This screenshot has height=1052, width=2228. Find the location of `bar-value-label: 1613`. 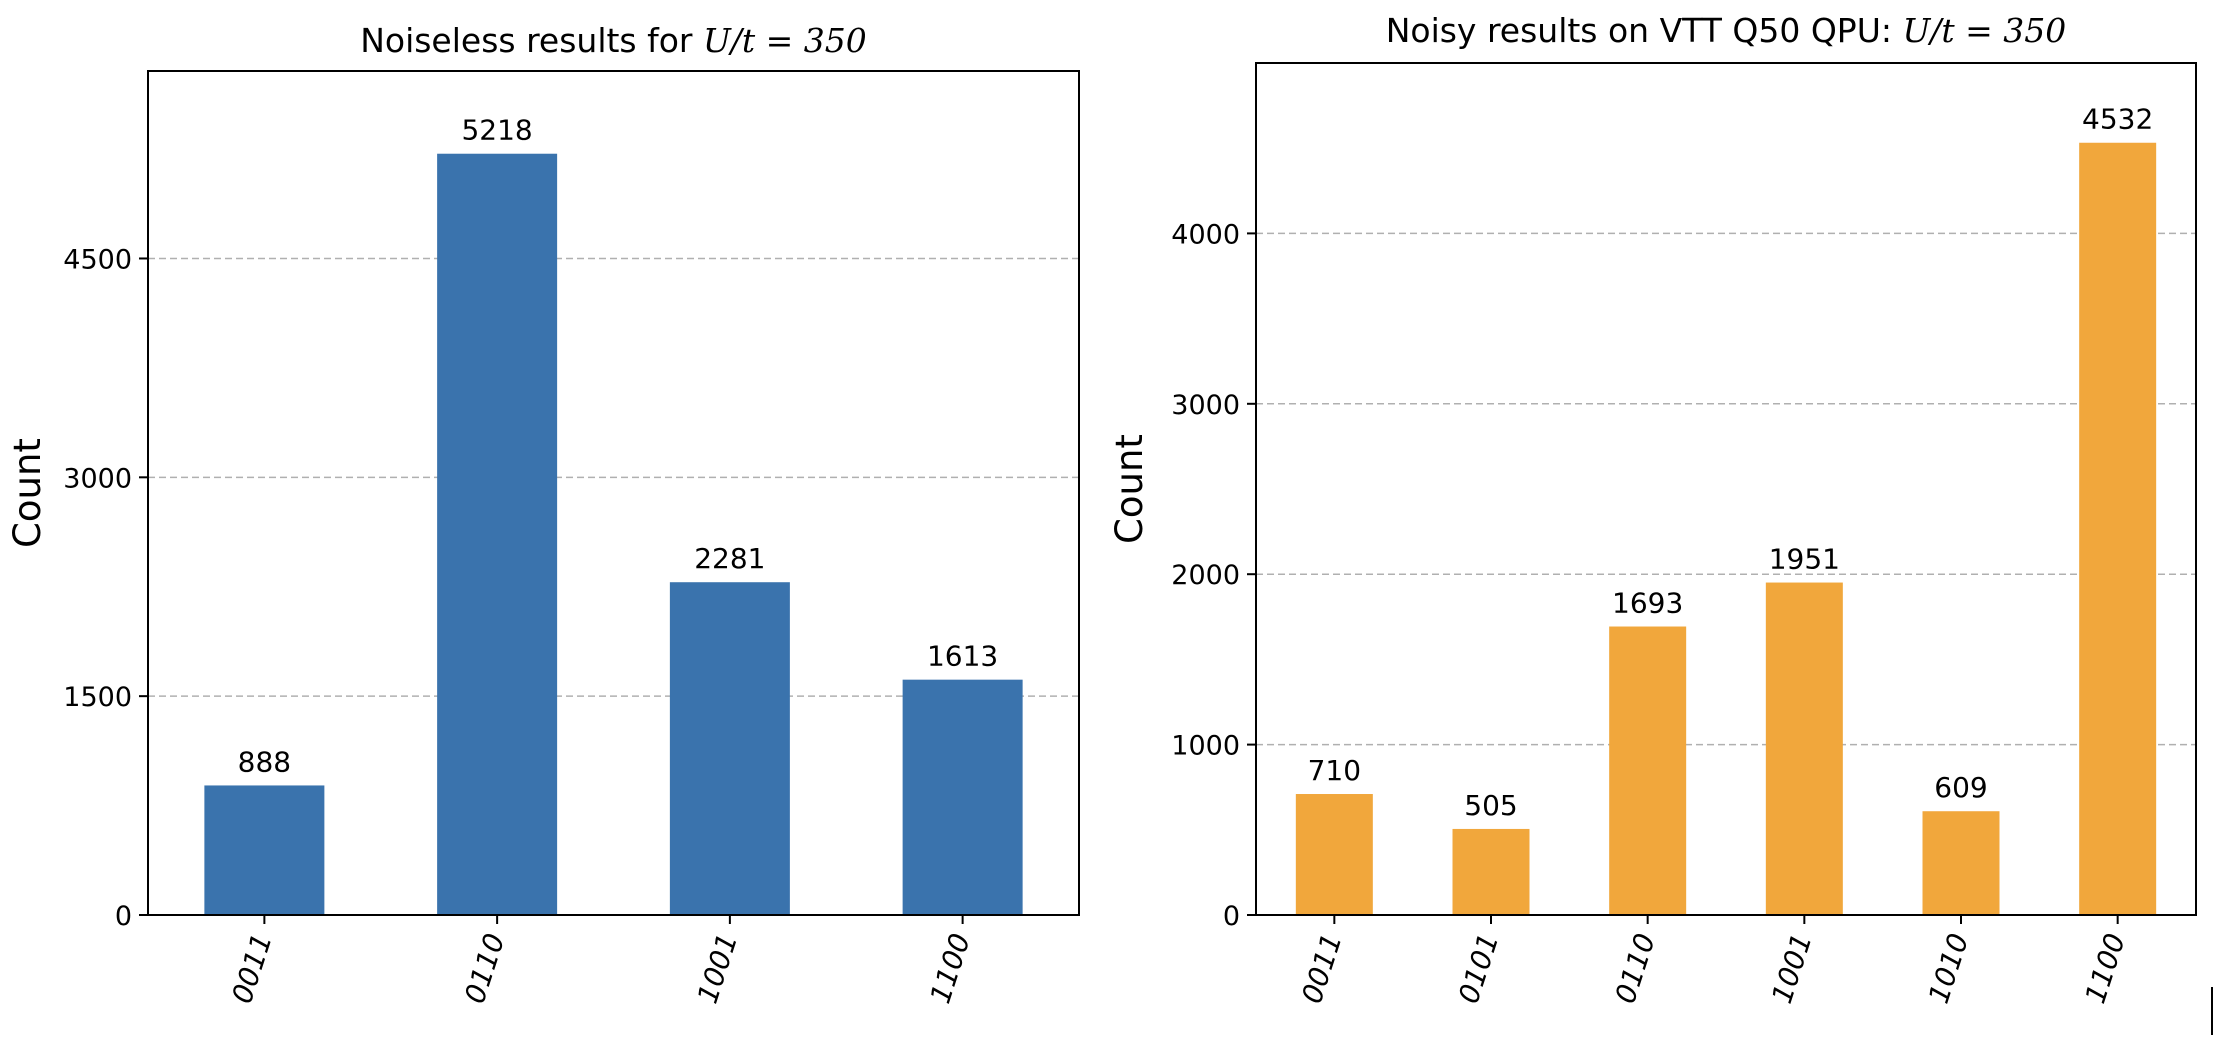

bar-value-label: 1613 is located at coordinates (962, 656).